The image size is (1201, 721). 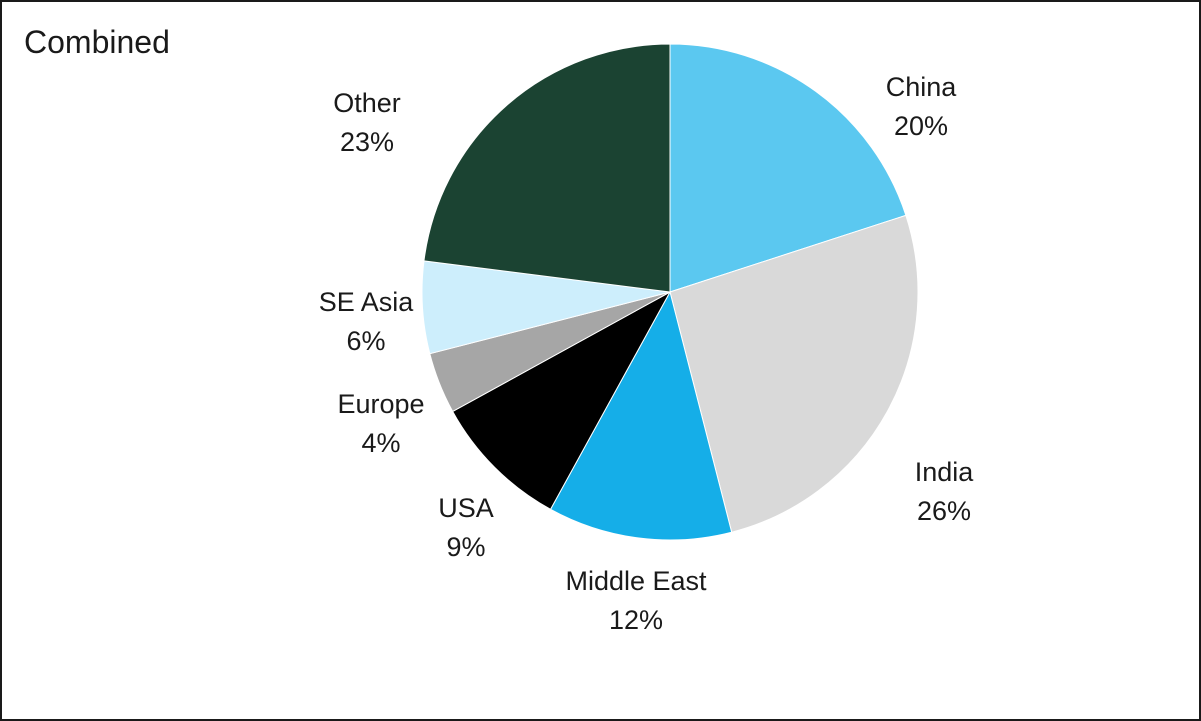 What do you see at coordinates (636, 620) in the screenshot?
I see `slice-value-middle-east: 12%` at bounding box center [636, 620].